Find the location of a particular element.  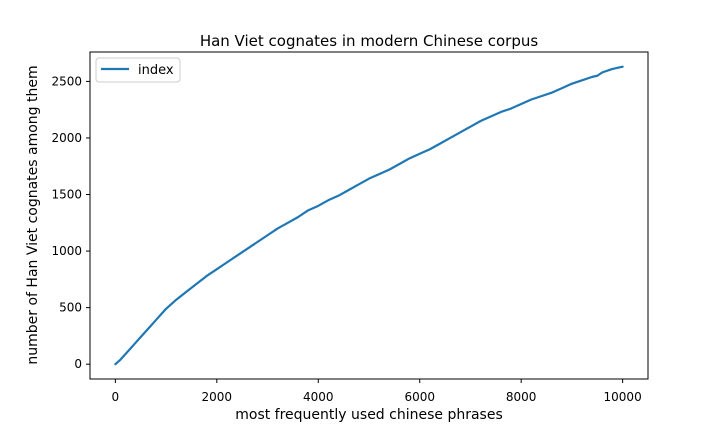

y-tick-label: 1000 is located at coordinates (66, 251).